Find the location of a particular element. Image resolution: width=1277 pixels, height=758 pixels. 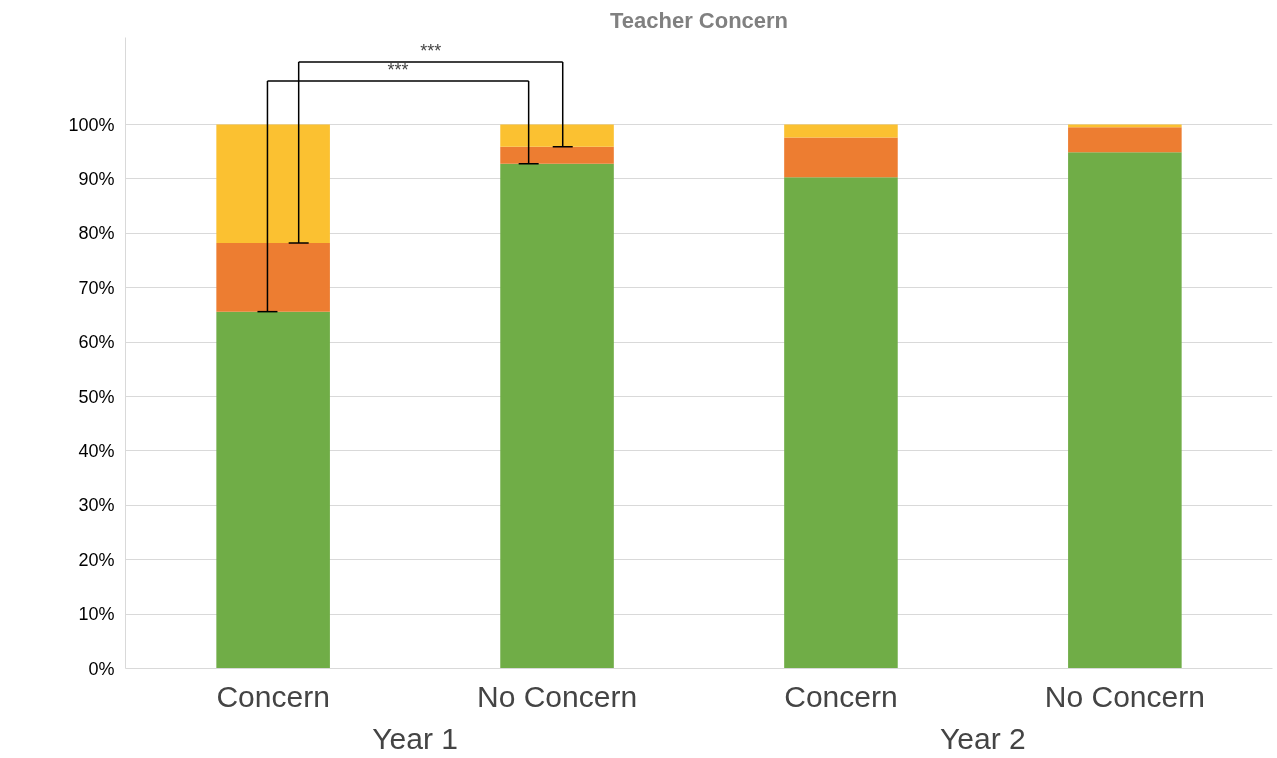

y-tick-label: 30% is located at coordinates (96, 505).